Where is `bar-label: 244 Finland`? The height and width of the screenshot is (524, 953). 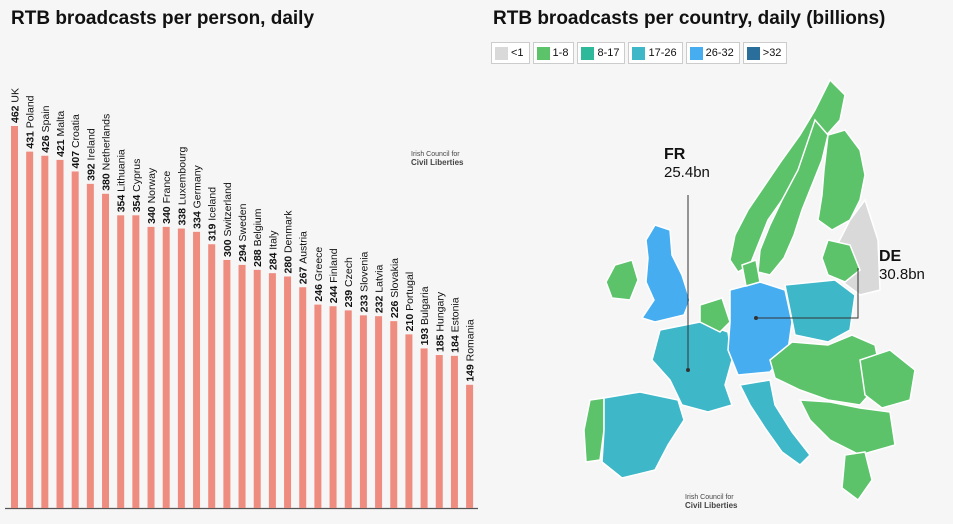
bar-label: 244 Finland is located at coordinates (334, 275).